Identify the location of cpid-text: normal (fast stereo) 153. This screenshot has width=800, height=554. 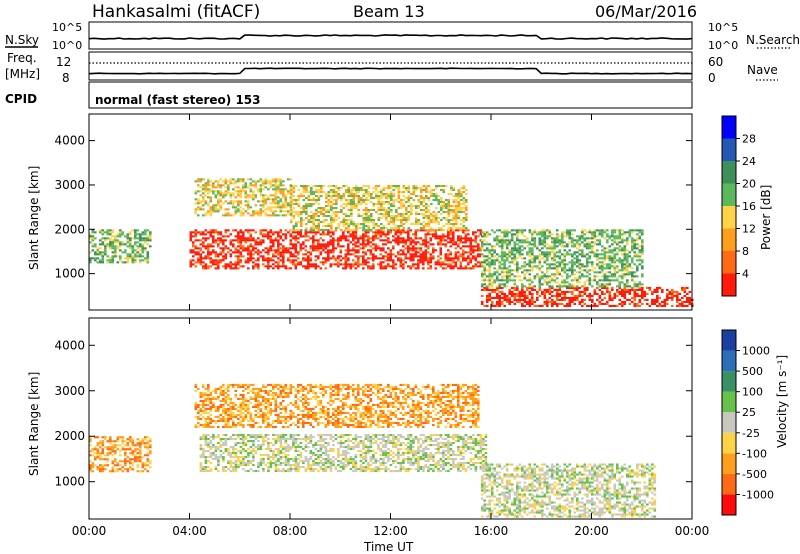
(178, 100).